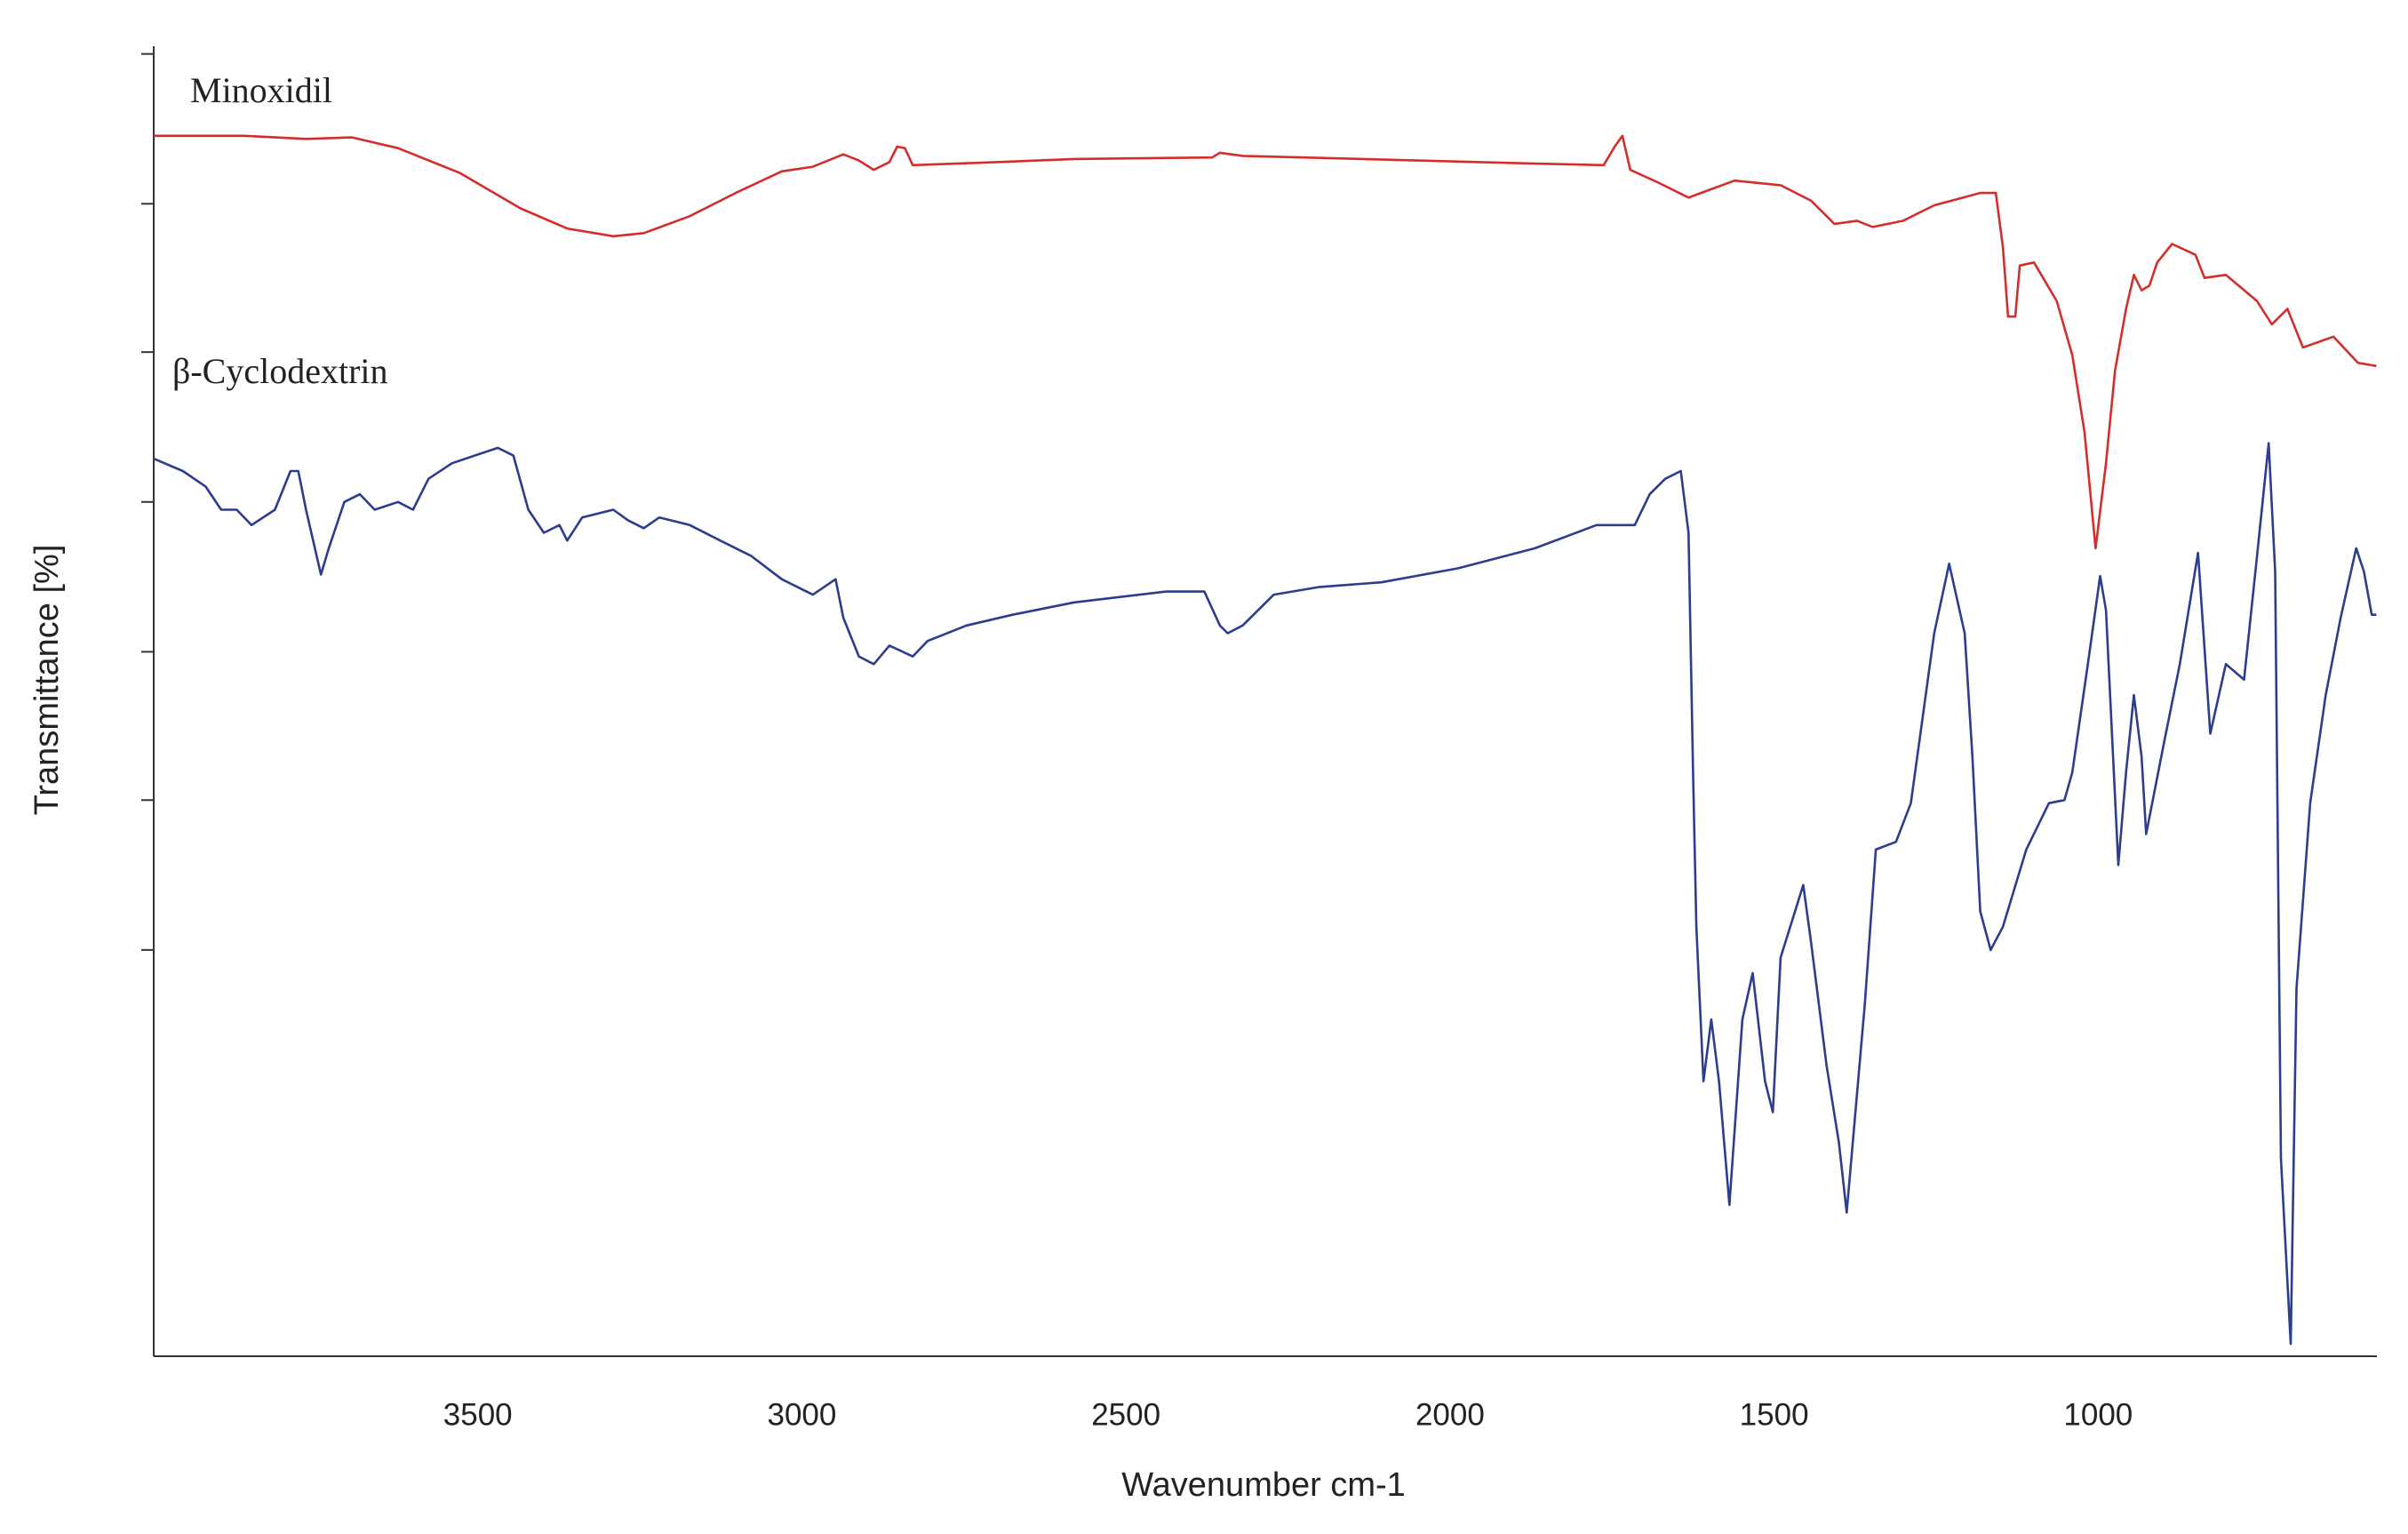 This screenshot has width=2408, height=1534. What do you see at coordinates (261, 90) in the screenshot?
I see `series-label: Minoxidil` at bounding box center [261, 90].